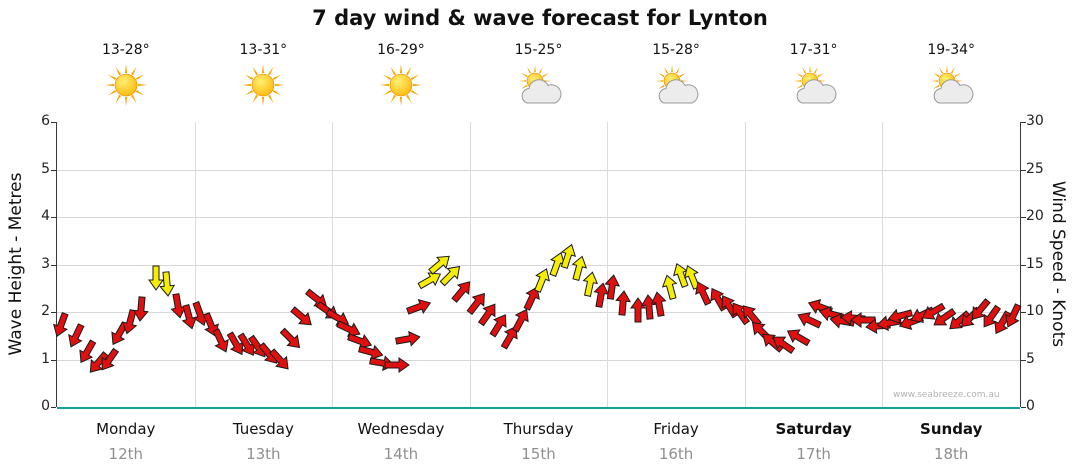  What do you see at coordinates (813, 50) in the screenshot?
I see `day-temp: 17-31°` at bounding box center [813, 50].